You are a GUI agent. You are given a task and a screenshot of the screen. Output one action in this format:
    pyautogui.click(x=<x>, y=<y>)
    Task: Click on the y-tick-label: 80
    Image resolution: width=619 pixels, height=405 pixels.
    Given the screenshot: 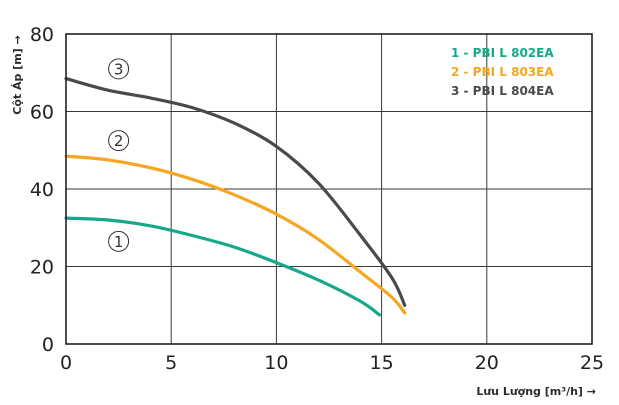 What is the action you would take?
    pyautogui.click(x=42, y=35)
    